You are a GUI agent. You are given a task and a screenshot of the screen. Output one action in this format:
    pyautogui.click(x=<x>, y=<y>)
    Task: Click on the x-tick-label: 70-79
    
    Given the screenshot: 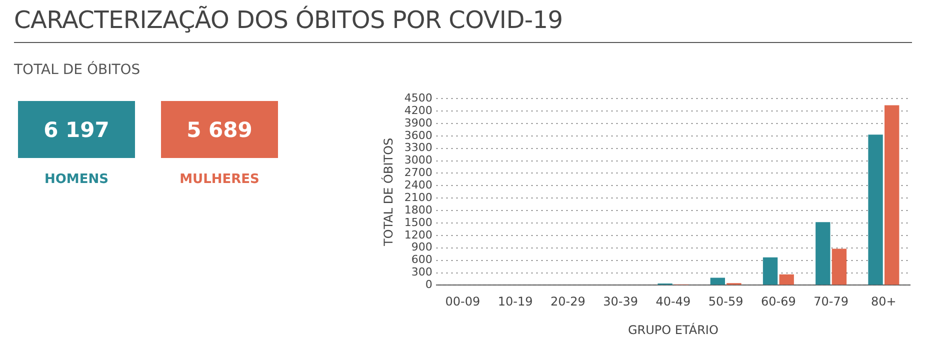 What is the action you would take?
    pyautogui.click(x=831, y=301)
    